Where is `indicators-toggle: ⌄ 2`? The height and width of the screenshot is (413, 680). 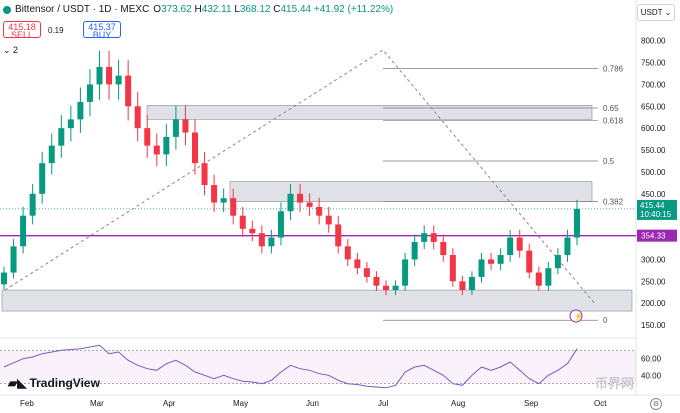 indicators-toggle: ⌄ 2 is located at coordinates (11, 50).